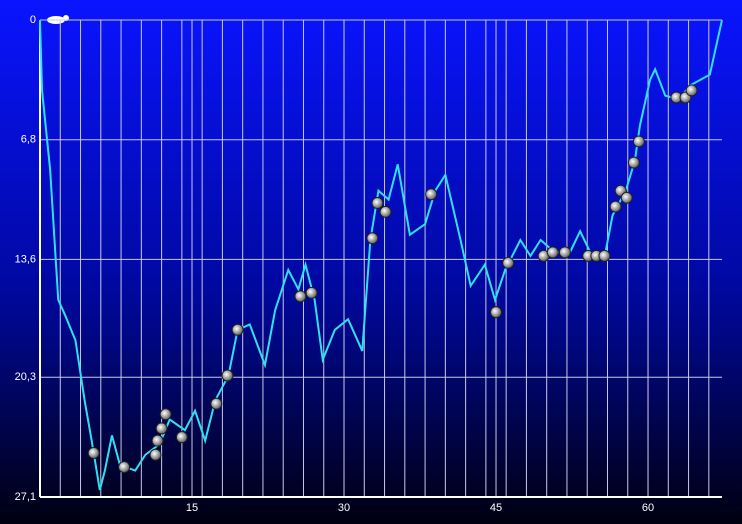  What do you see at coordinates (28, 140) in the screenshot?
I see `y-tick-label: 6,8` at bounding box center [28, 140].